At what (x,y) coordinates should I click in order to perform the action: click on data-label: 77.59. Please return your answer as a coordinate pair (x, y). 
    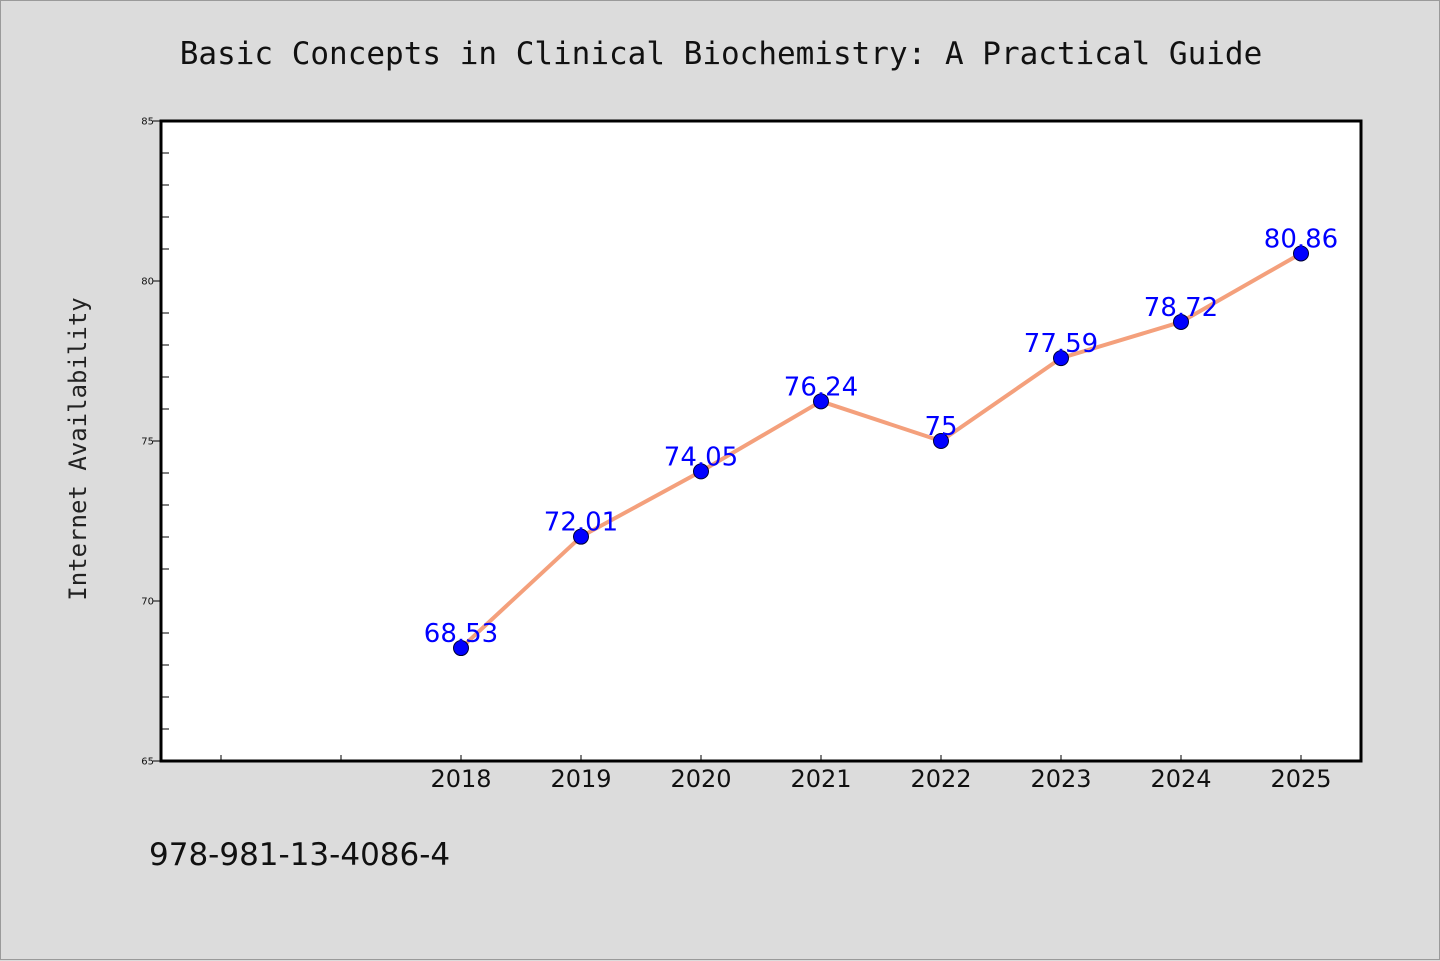
    Looking at the image, I should click on (1061, 344).